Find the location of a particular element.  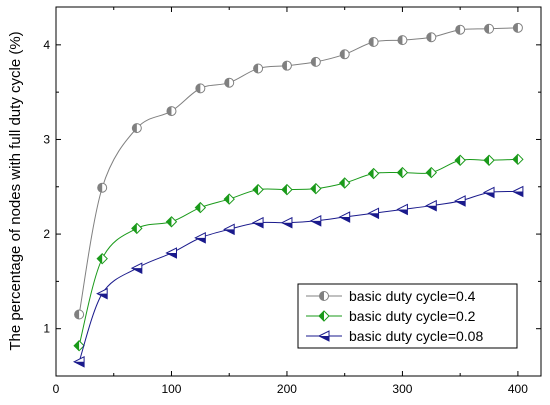

y-tick-label: 1 is located at coordinates (46, 329).